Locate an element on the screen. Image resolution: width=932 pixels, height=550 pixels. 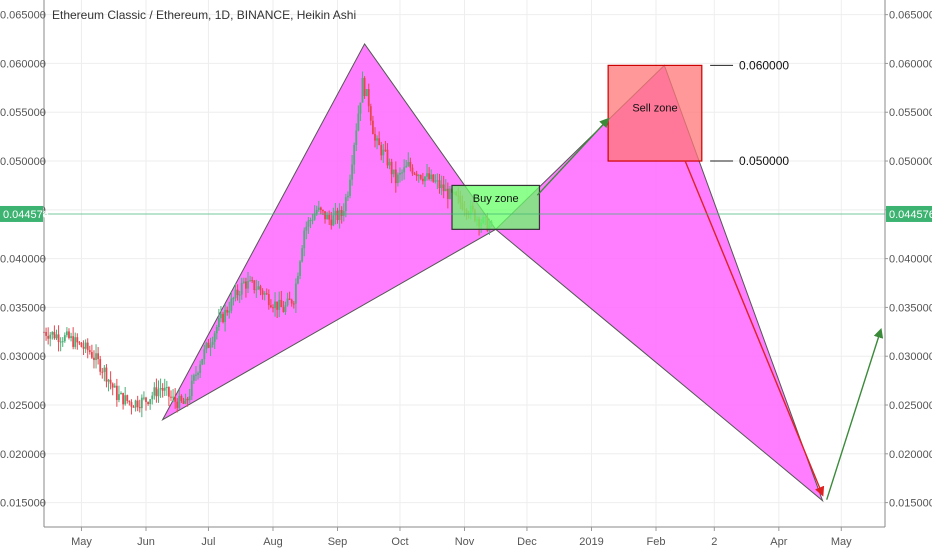
sell-zone-box is located at coordinates (655, 113).